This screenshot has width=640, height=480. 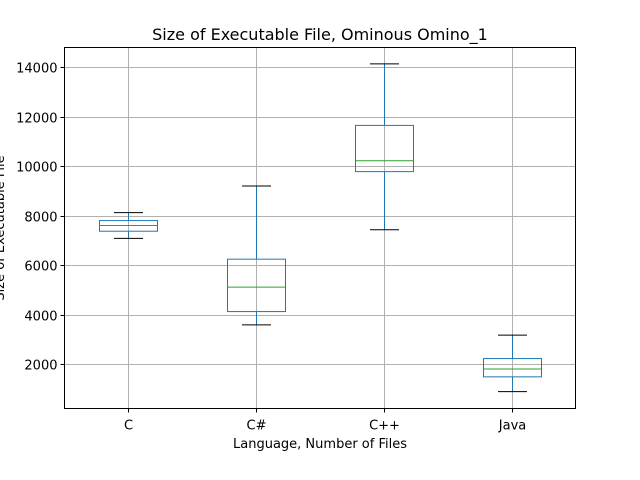 What do you see at coordinates (36, 168) in the screenshot?
I see `y-tick-label: 10000` at bounding box center [36, 168].